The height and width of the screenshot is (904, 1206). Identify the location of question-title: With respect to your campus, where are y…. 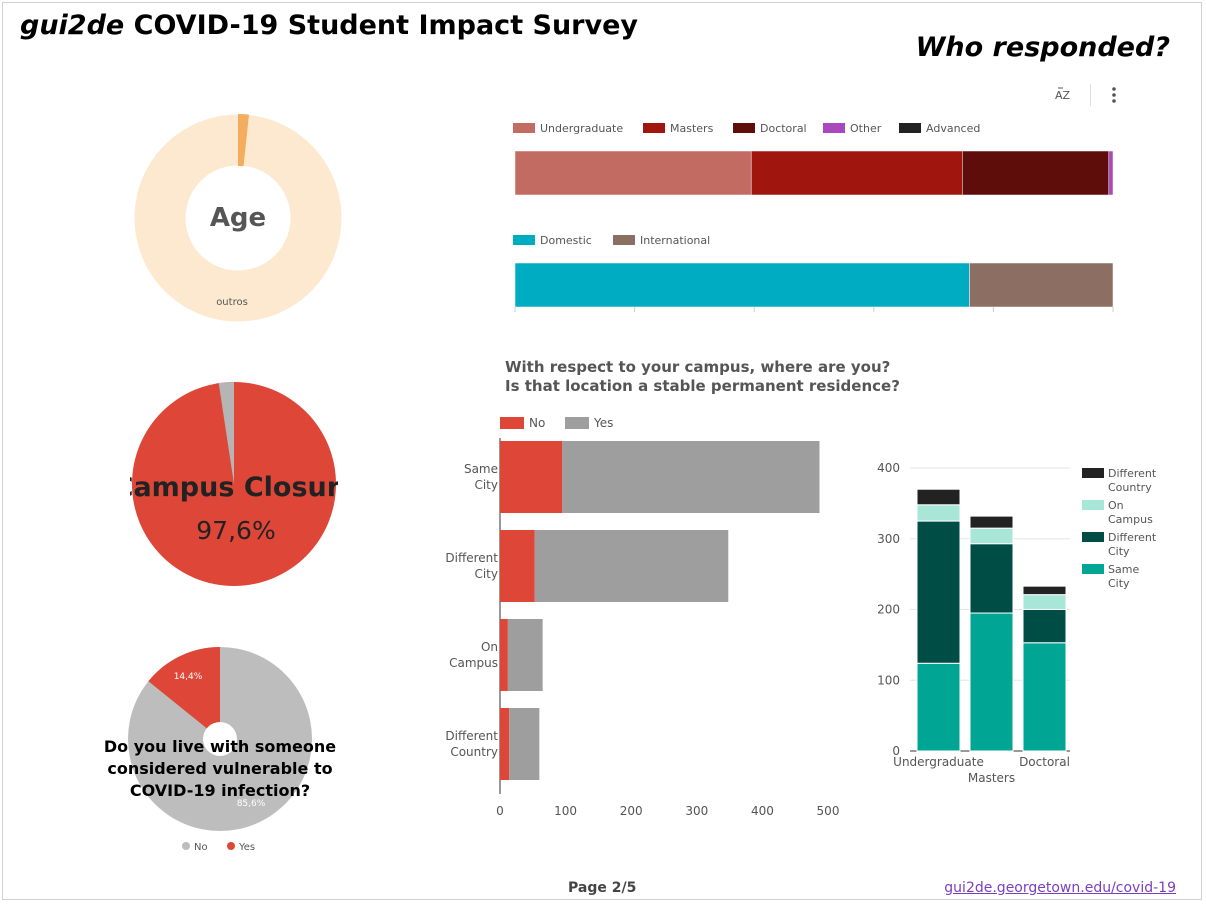
(702, 377).